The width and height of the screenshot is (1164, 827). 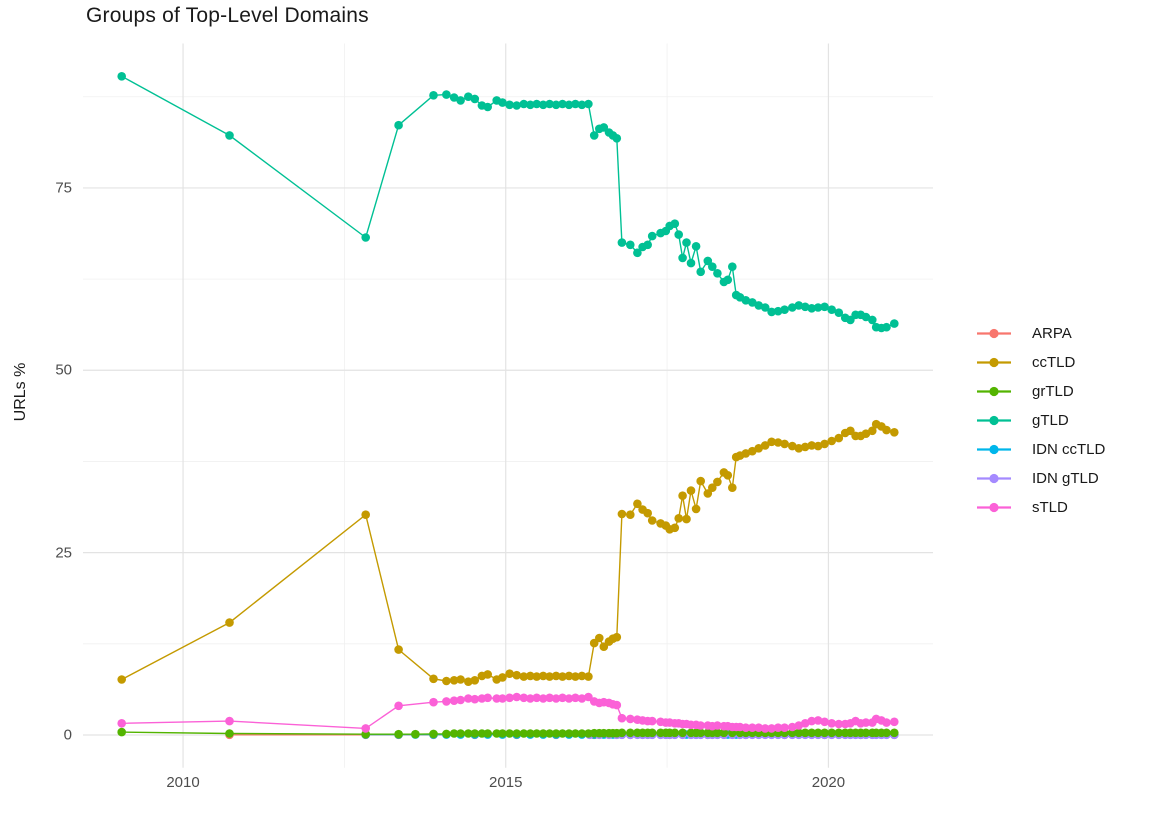 I want to click on y-tick-label: 0, so click(x=67, y=735).